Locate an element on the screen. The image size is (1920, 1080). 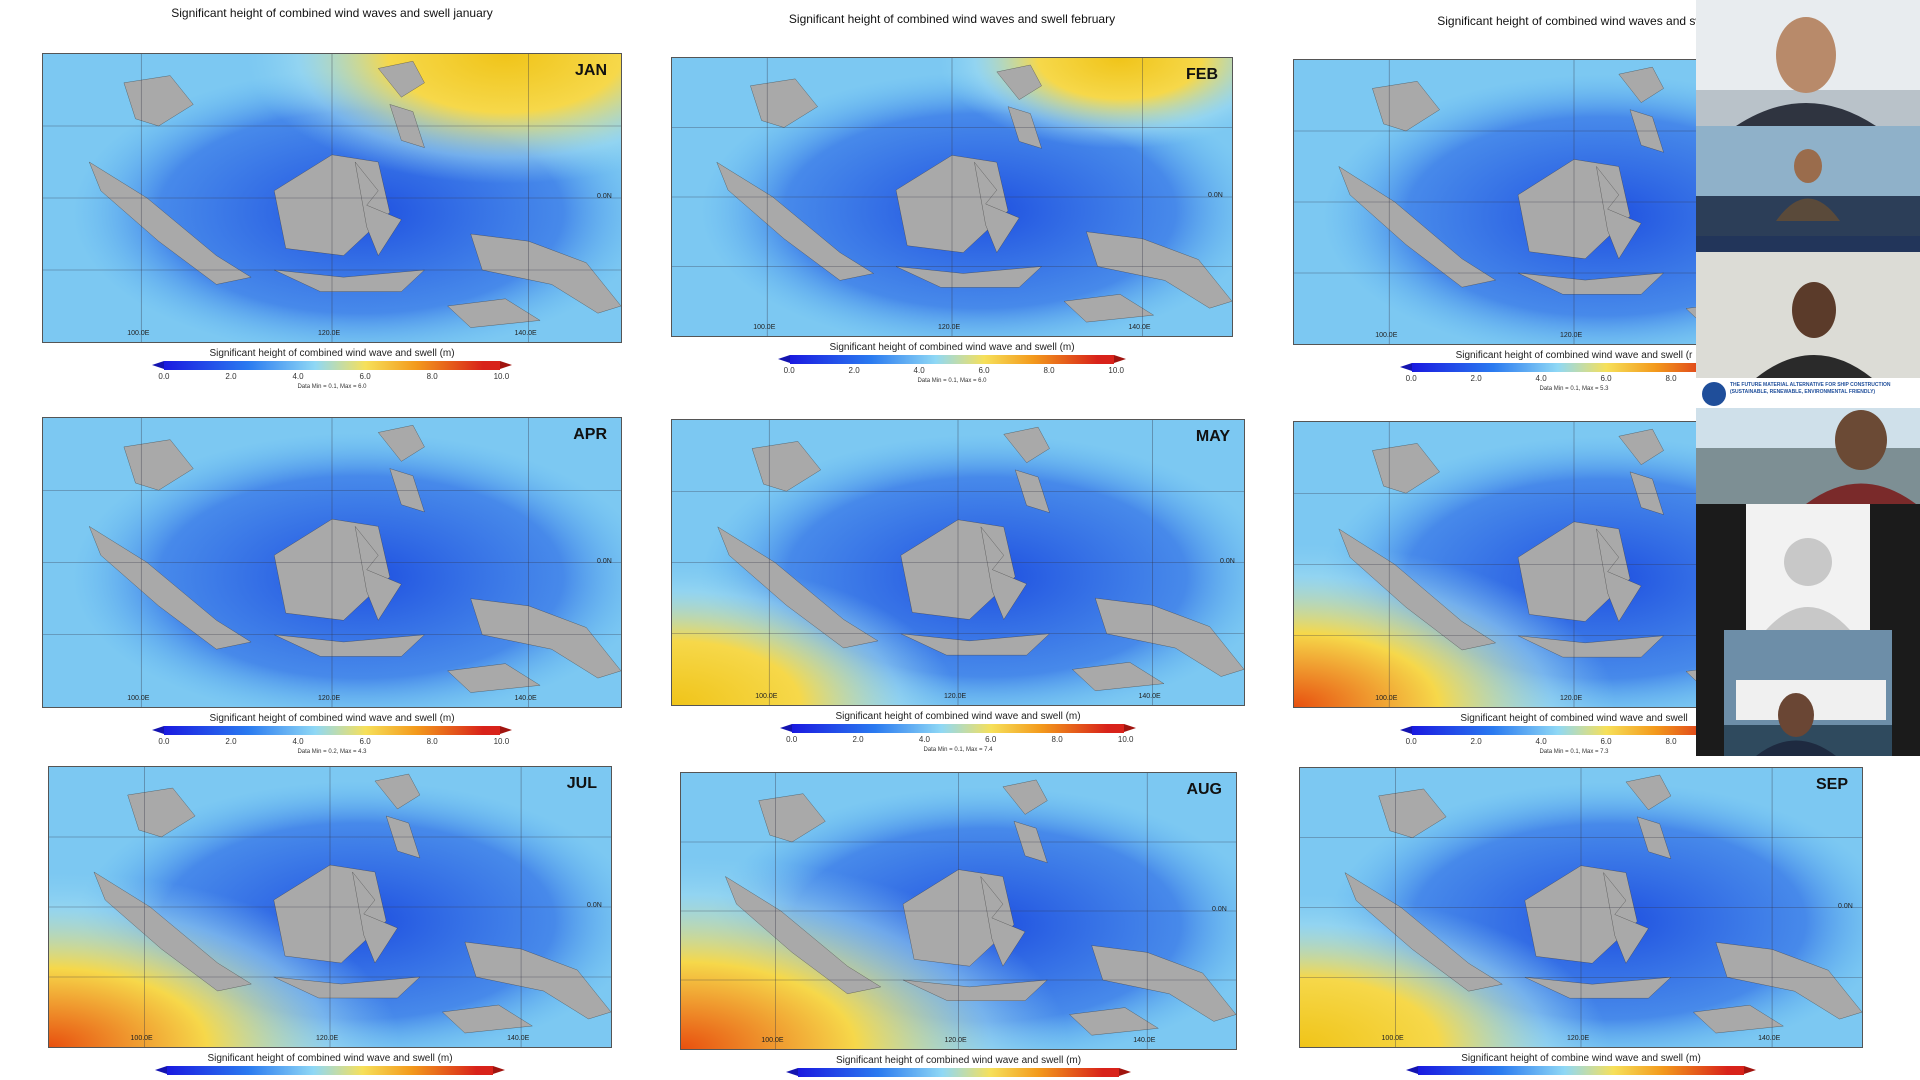
month-label: FEB is located at coordinates (1202, 74).